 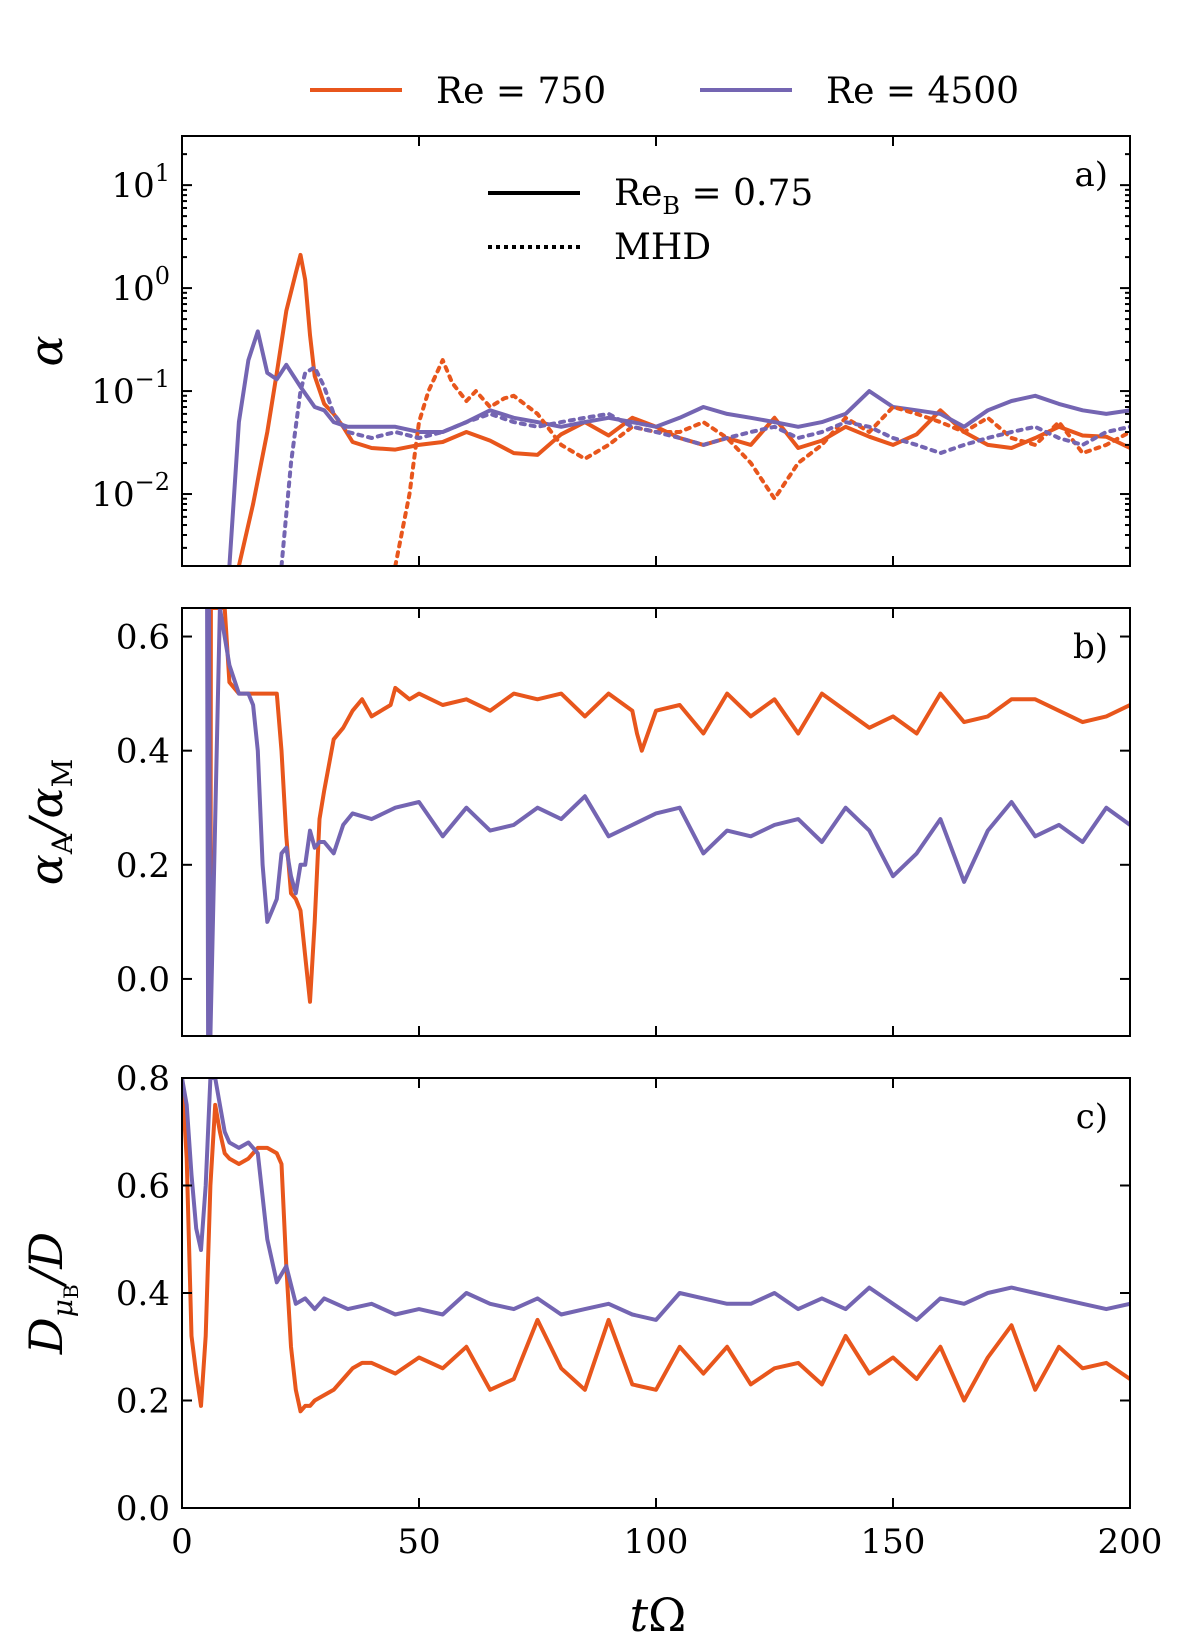 What do you see at coordinates (664, 91) in the screenshot?
I see `series-legend: Re = 750 Re = 4500` at bounding box center [664, 91].